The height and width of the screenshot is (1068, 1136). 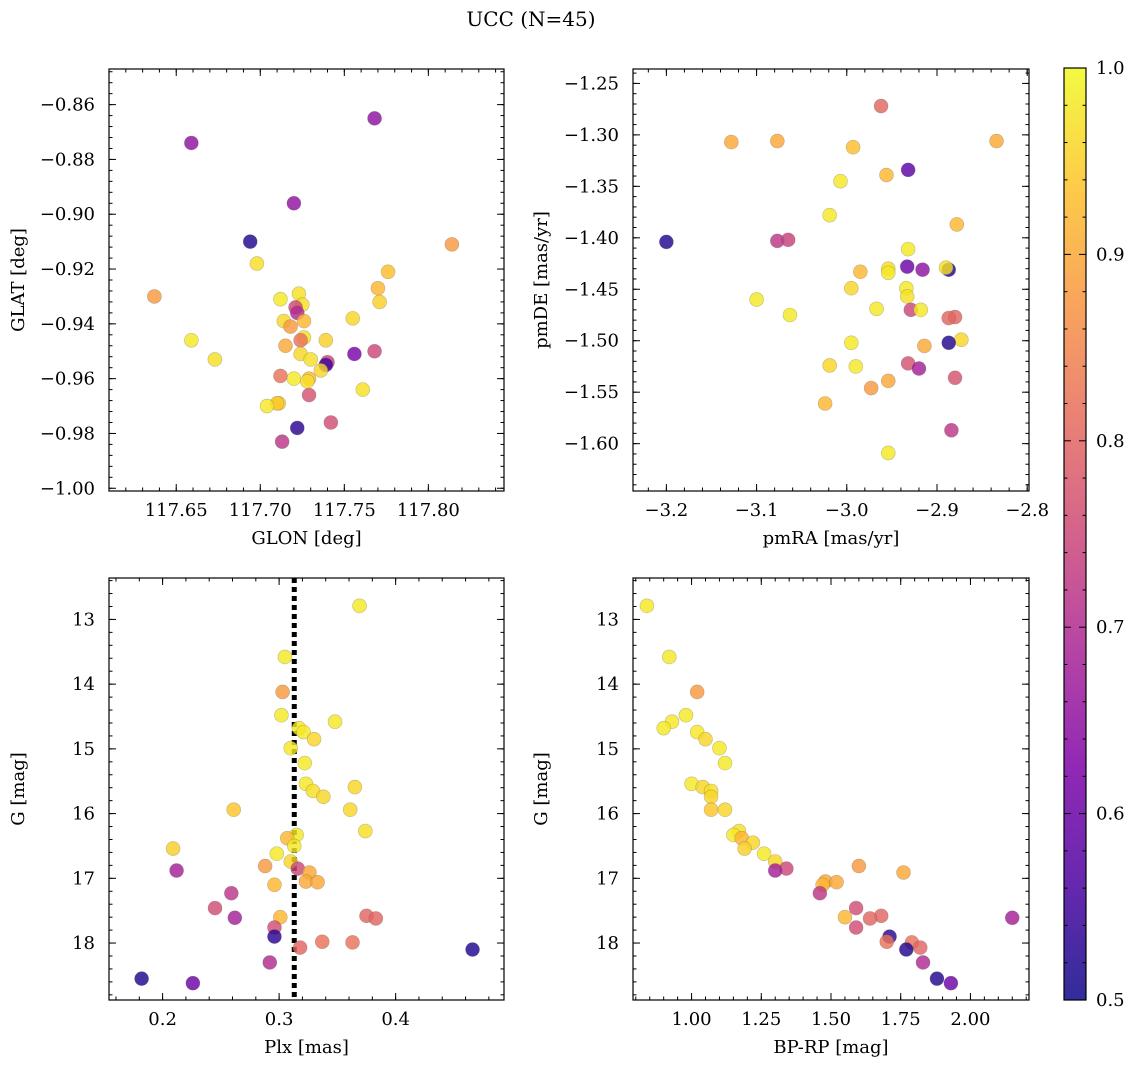 What do you see at coordinates (831, 1019) in the screenshot?
I see `x-tick-label: 1.50` at bounding box center [831, 1019].